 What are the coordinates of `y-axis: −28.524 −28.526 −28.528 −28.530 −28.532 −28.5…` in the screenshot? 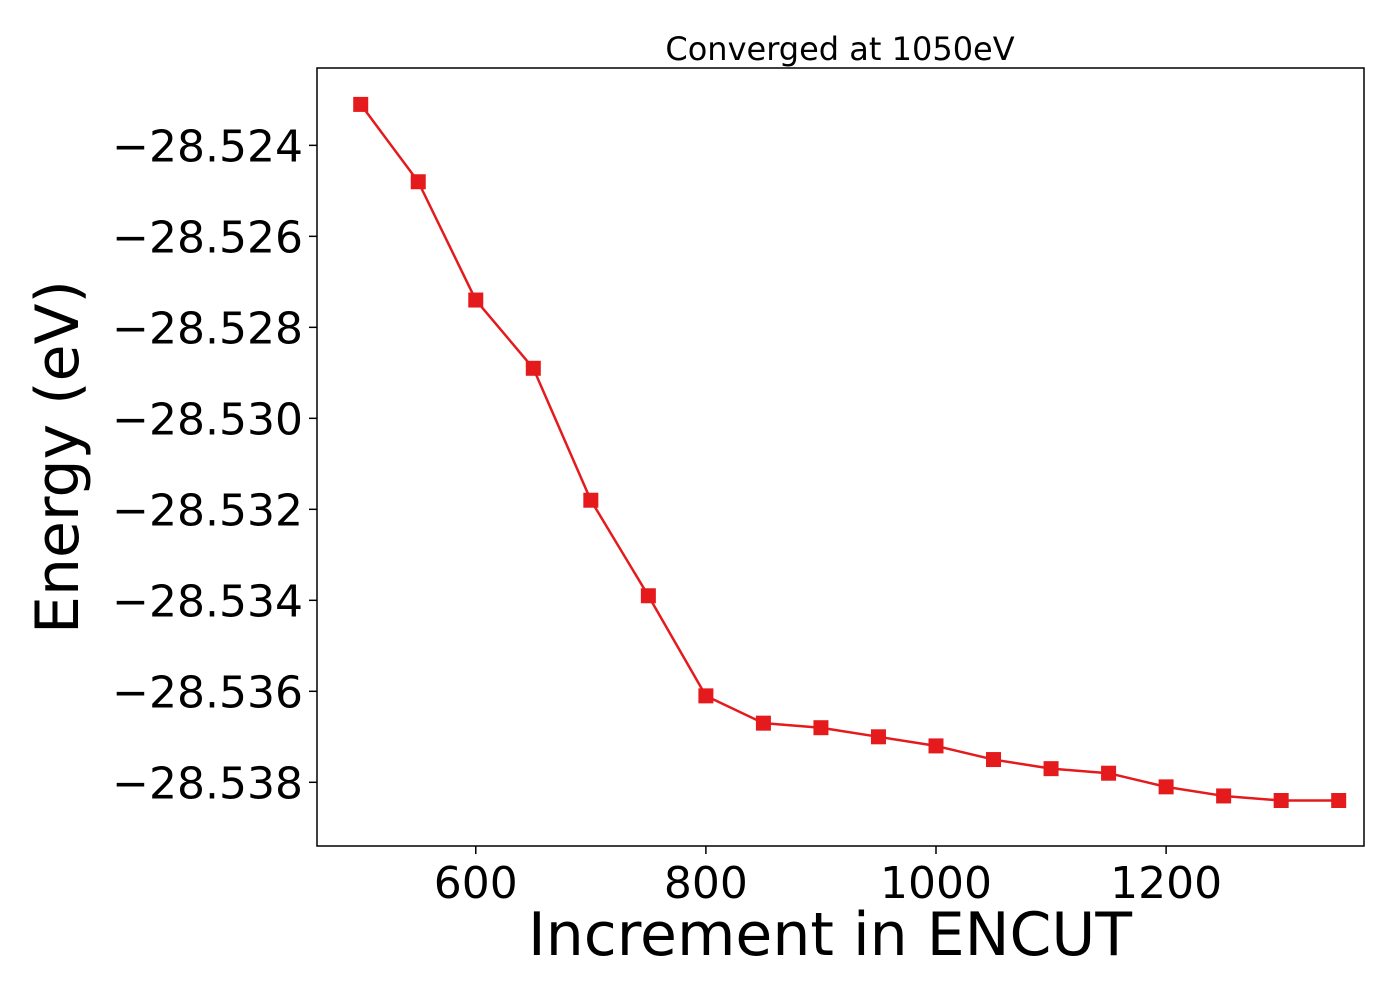 It's located at (214, 465).